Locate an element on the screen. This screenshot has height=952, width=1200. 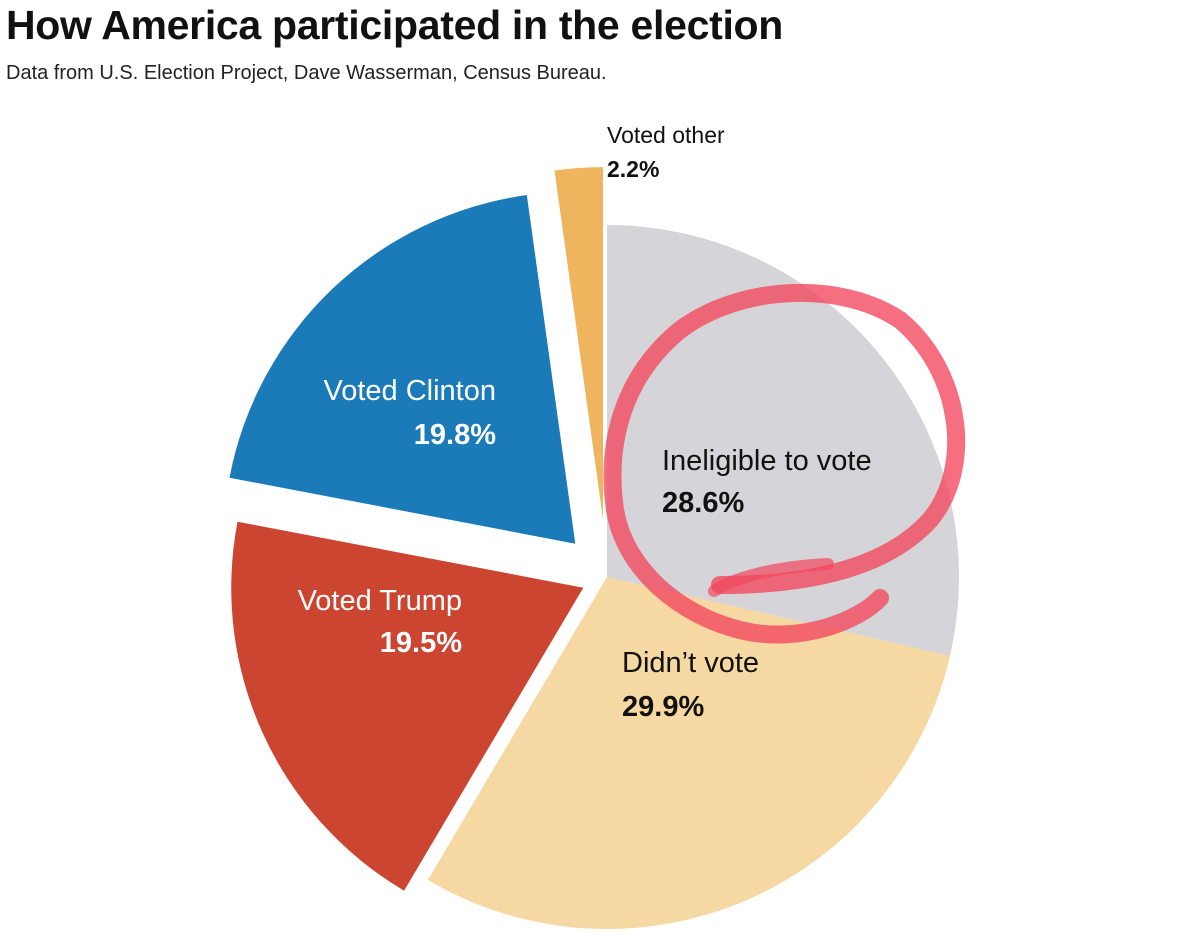
label-other-value: 2.2% is located at coordinates (633, 169).